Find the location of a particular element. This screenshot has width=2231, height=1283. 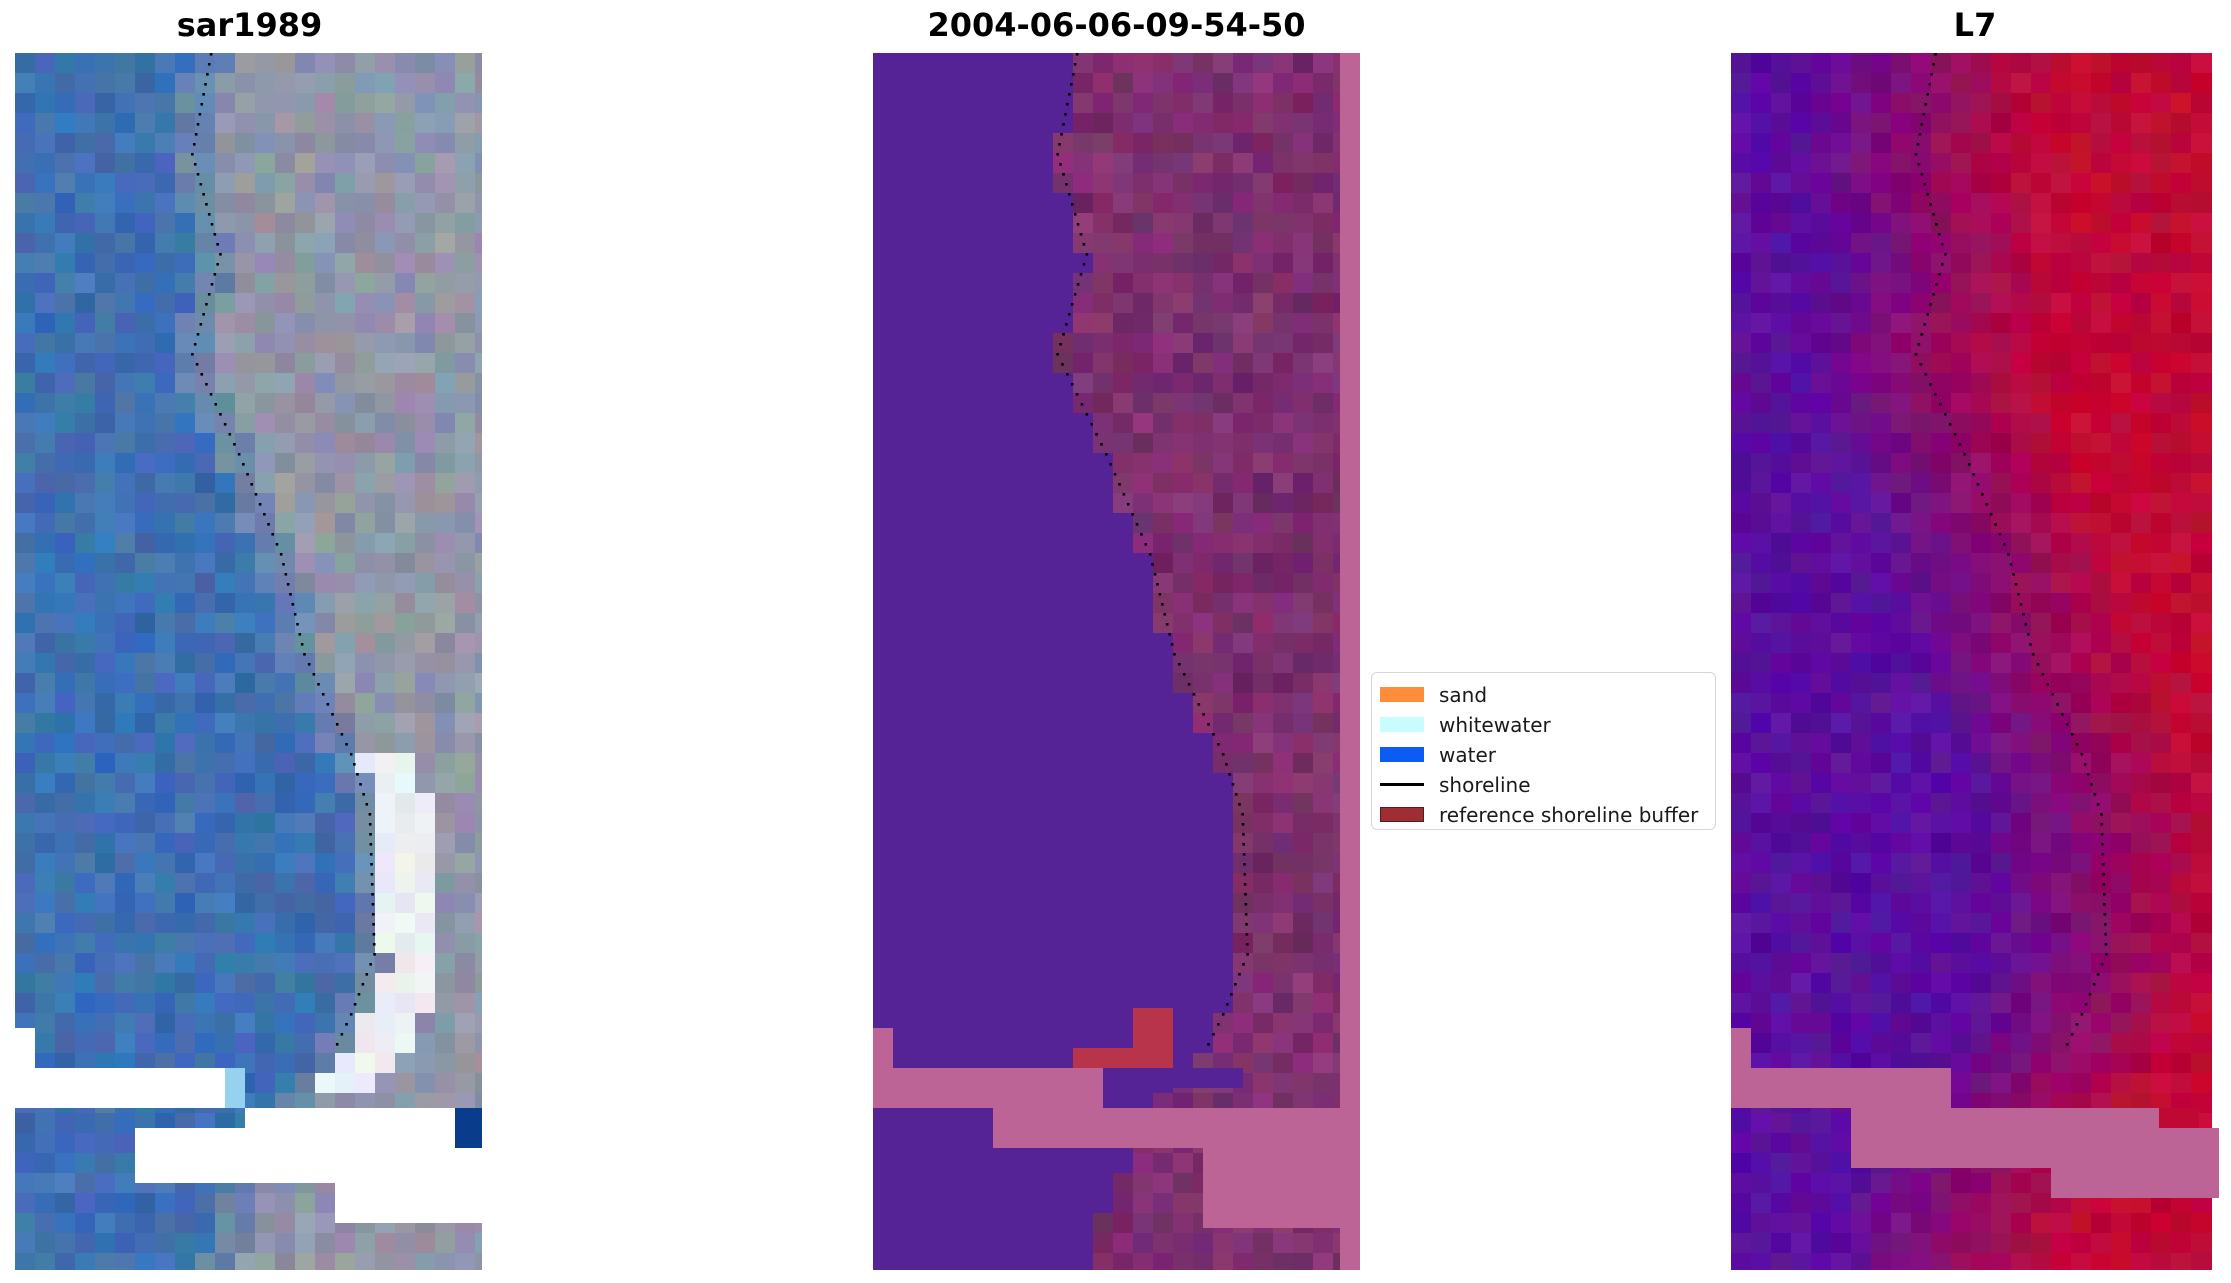

whitewater-swatch is located at coordinates (1402, 724).